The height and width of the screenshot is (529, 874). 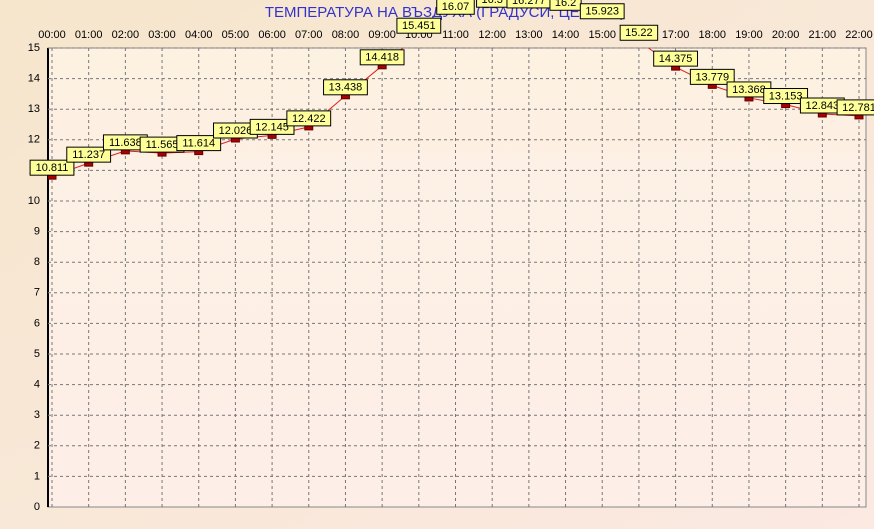 I want to click on x-tick-label: 06:00, so click(x=272, y=35).